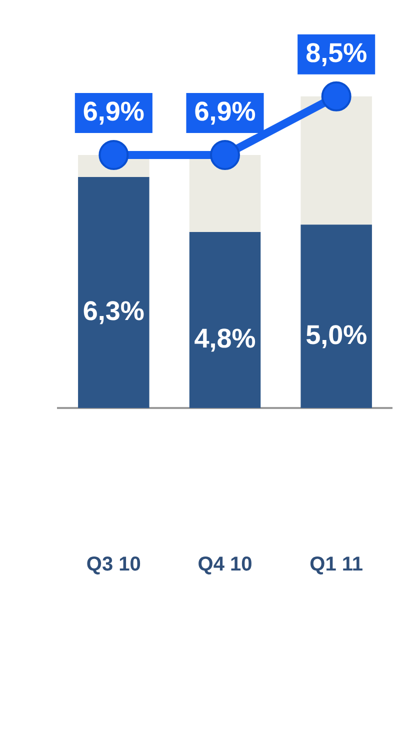 The width and height of the screenshot is (416, 730). What do you see at coordinates (113, 311) in the screenshot?
I see `data-label: 6,3%` at bounding box center [113, 311].